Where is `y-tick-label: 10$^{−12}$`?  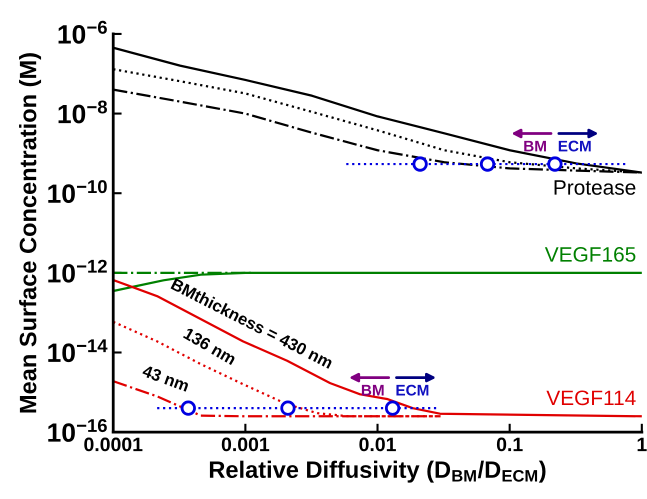
y-tick-label: 10$^{−12}$ is located at coordinates (77, 271).